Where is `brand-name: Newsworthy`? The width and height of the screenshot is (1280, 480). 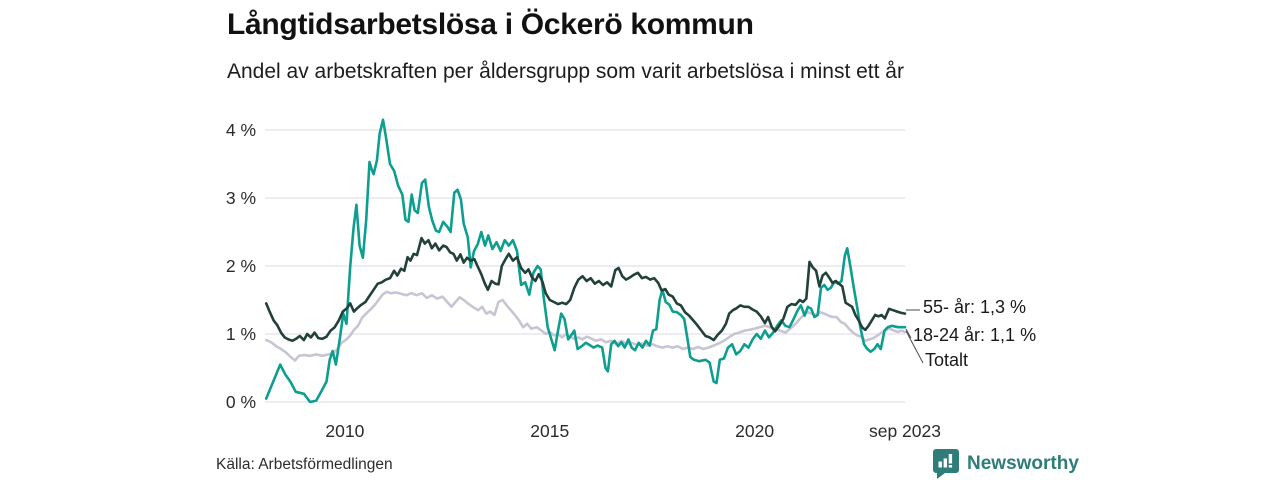
brand-name: Newsworthy is located at coordinates (1023, 463).